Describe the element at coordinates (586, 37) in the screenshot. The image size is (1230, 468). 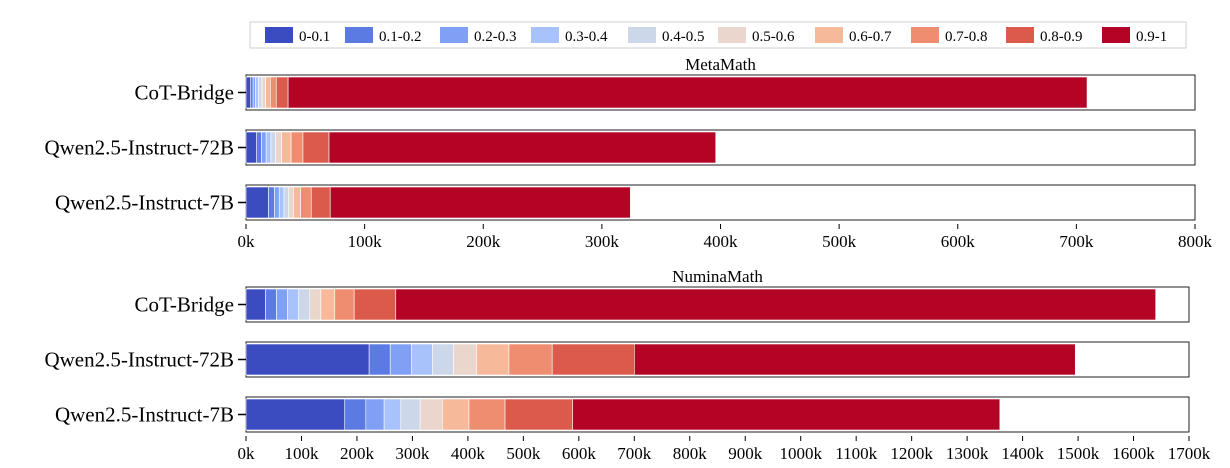
I see `legend-label-0-3-0-4: 0.3-0.4` at that location.